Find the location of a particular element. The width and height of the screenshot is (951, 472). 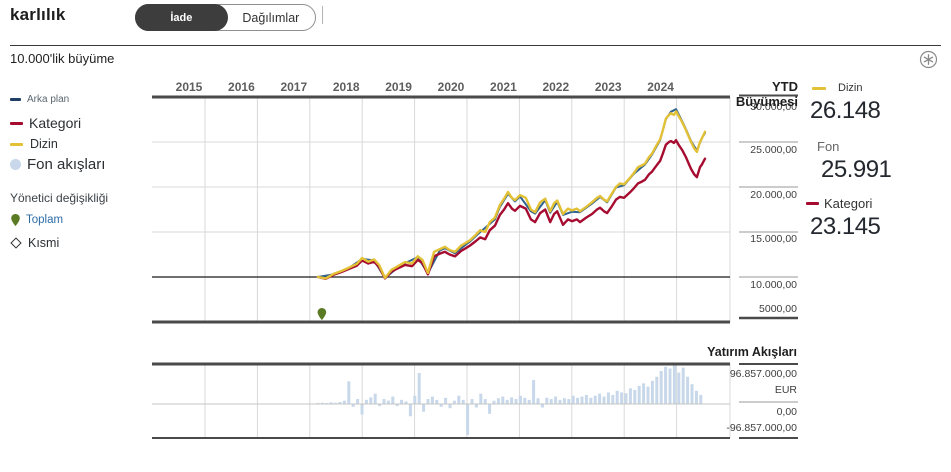

growth-section-title: 10.000'lik büyüme is located at coordinates (62, 58).